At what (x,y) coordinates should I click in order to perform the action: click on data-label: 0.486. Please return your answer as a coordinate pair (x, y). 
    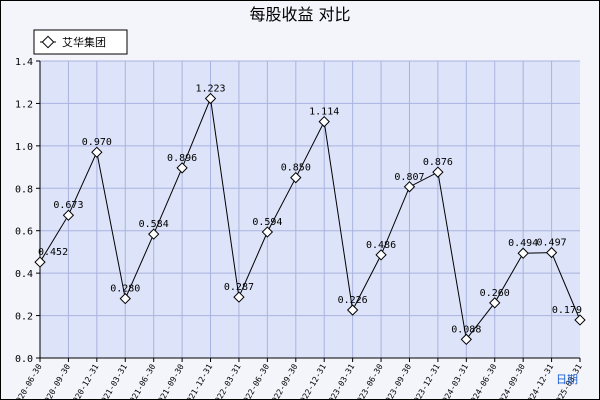
    Looking at the image, I should click on (381, 245).